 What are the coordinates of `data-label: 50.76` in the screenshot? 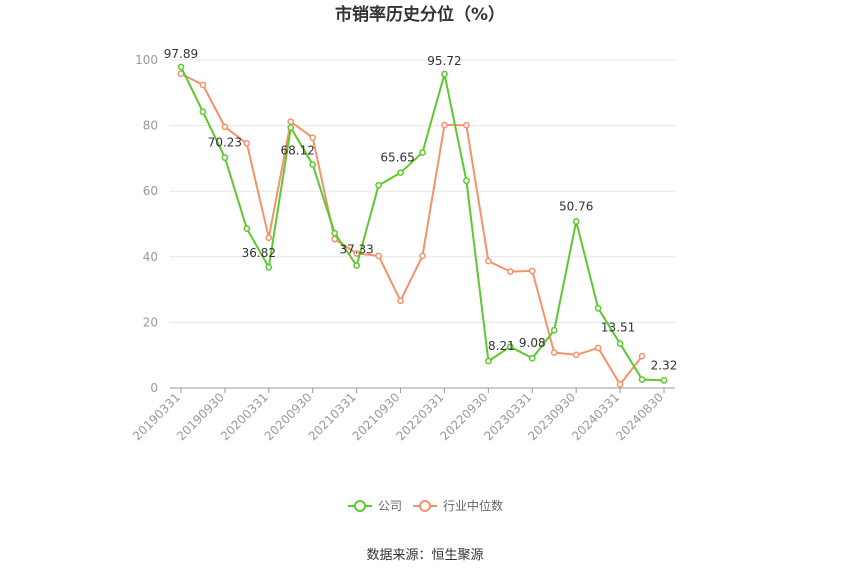 It's located at (576, 207).